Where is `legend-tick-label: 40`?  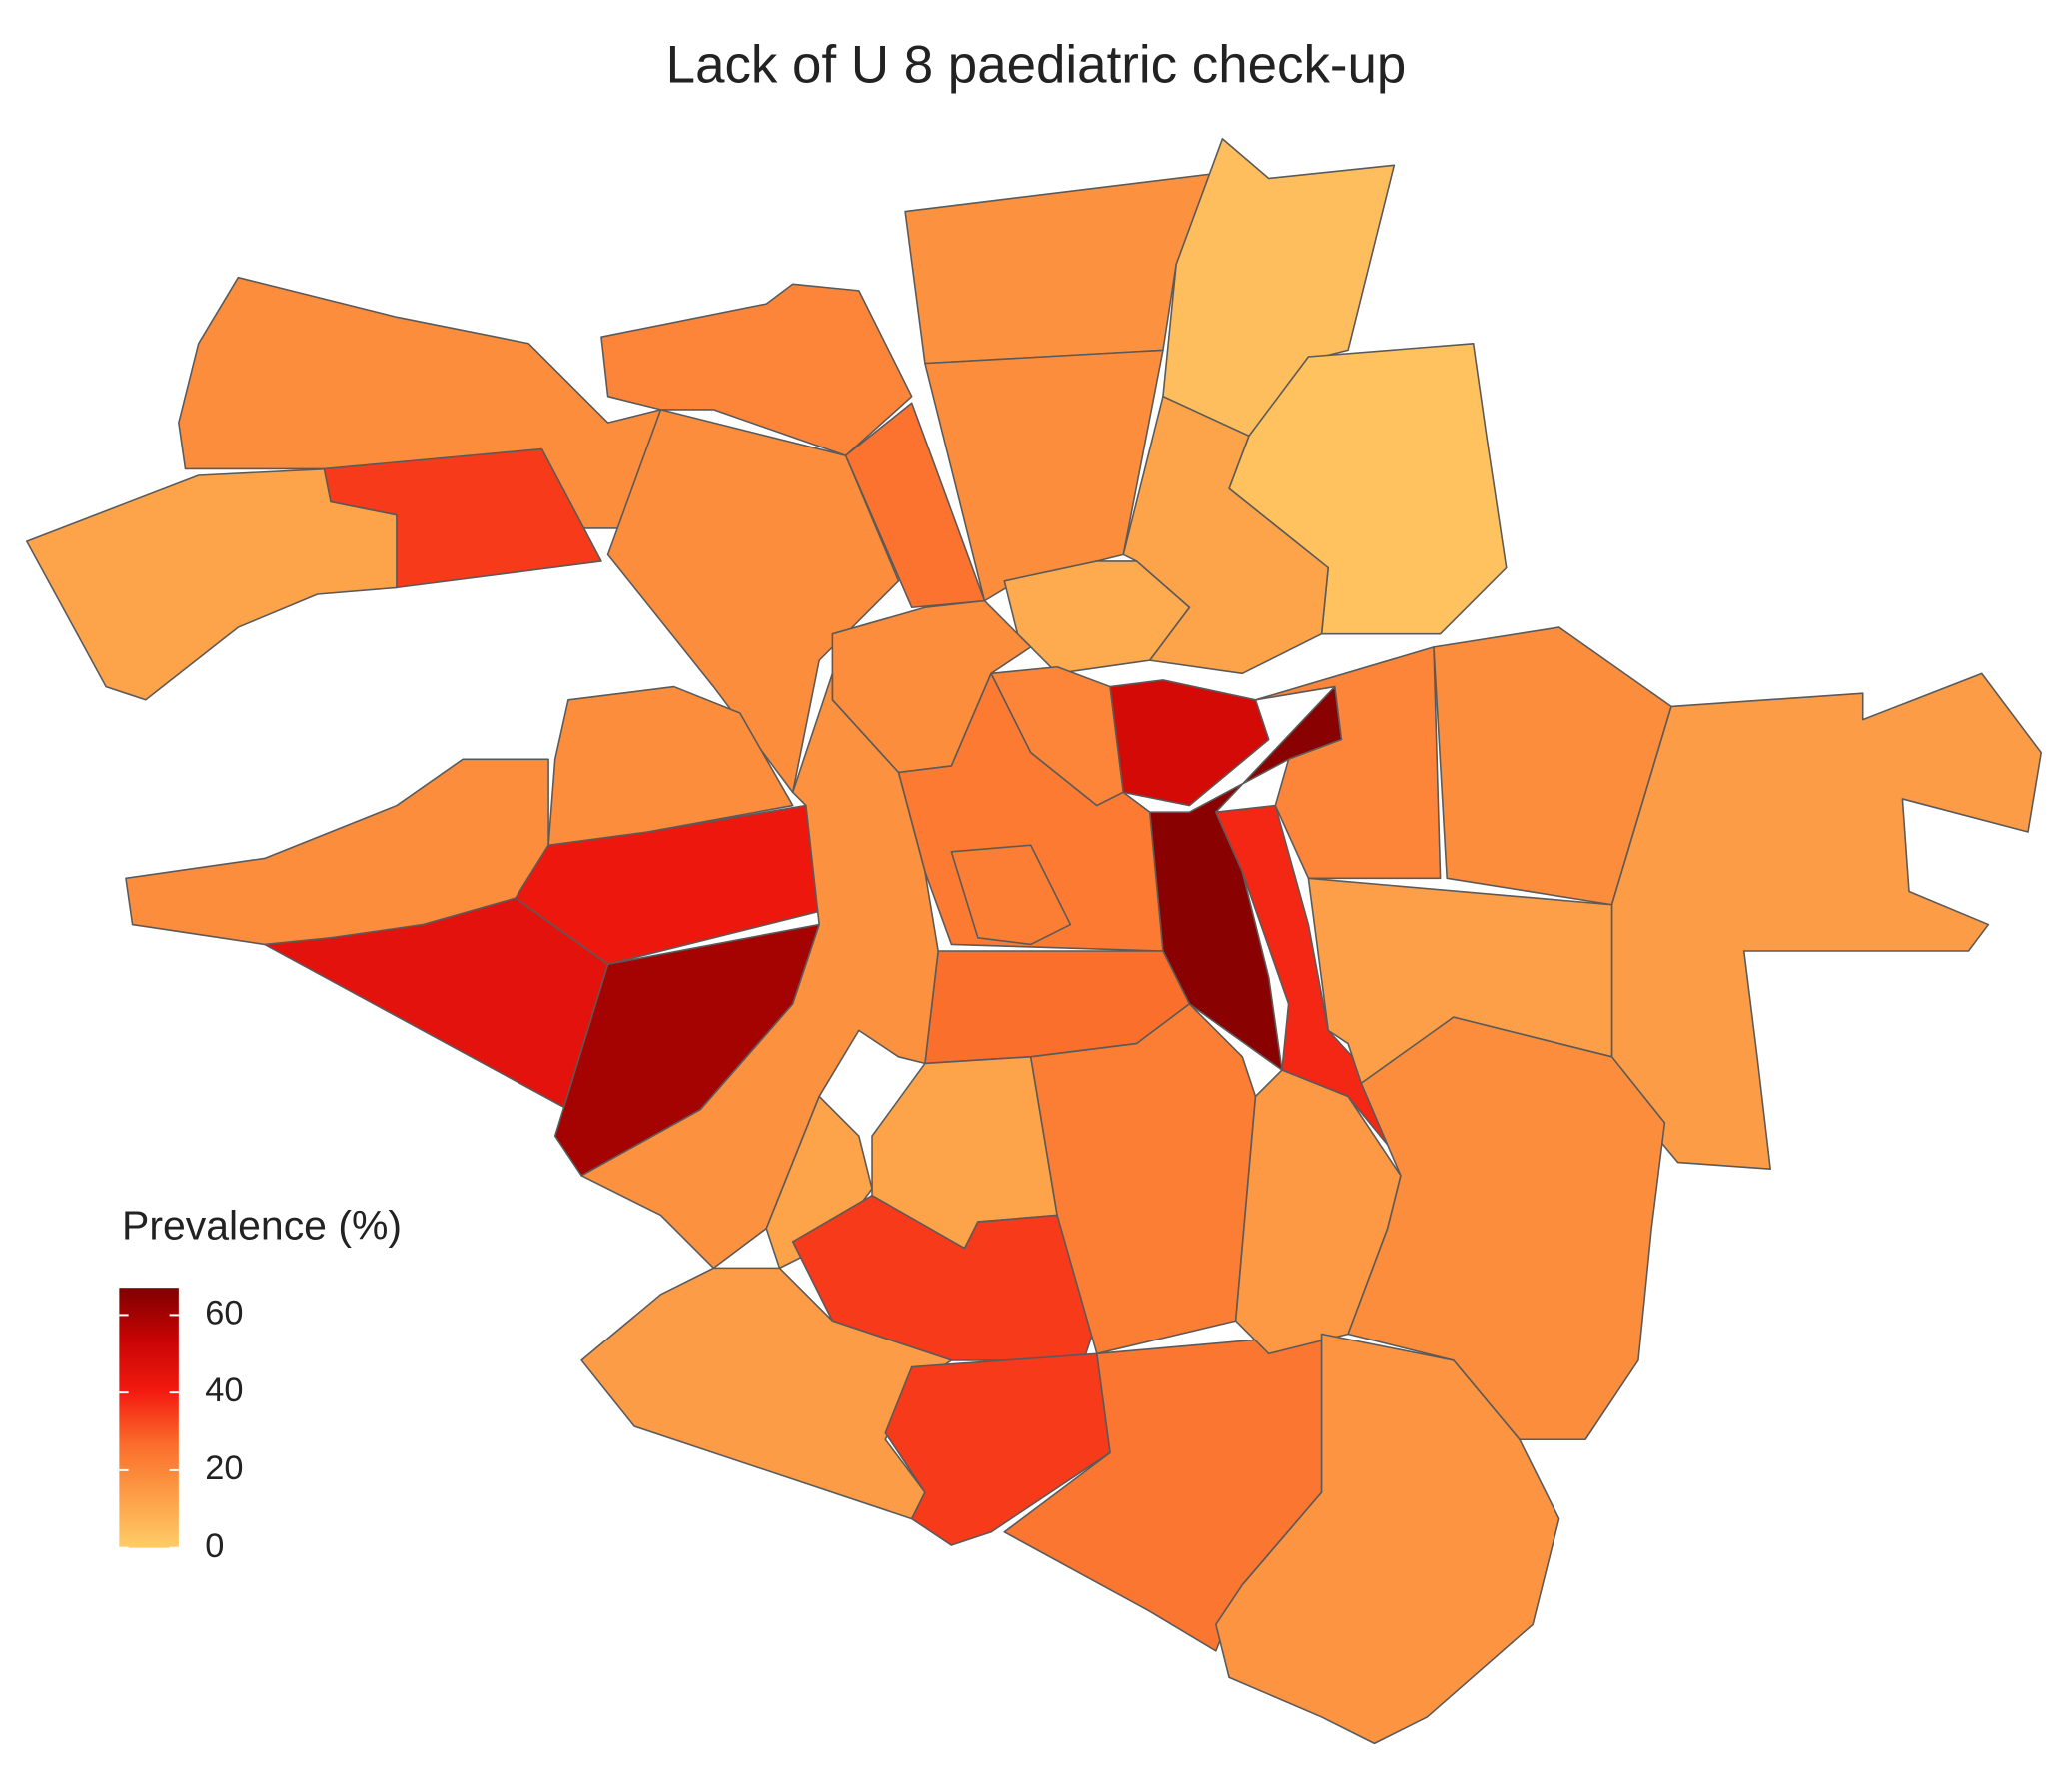
legend-tick-label: 40 is located at coordinates (224, 1390).